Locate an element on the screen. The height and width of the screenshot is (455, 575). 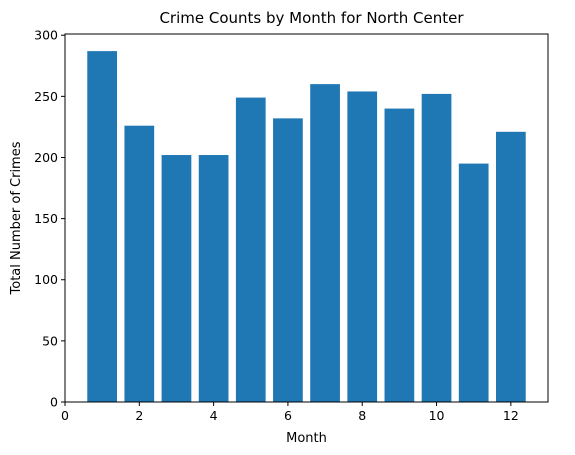
chart-title: Crime Counts by Month for North Center is located at coordinates (311, 18).